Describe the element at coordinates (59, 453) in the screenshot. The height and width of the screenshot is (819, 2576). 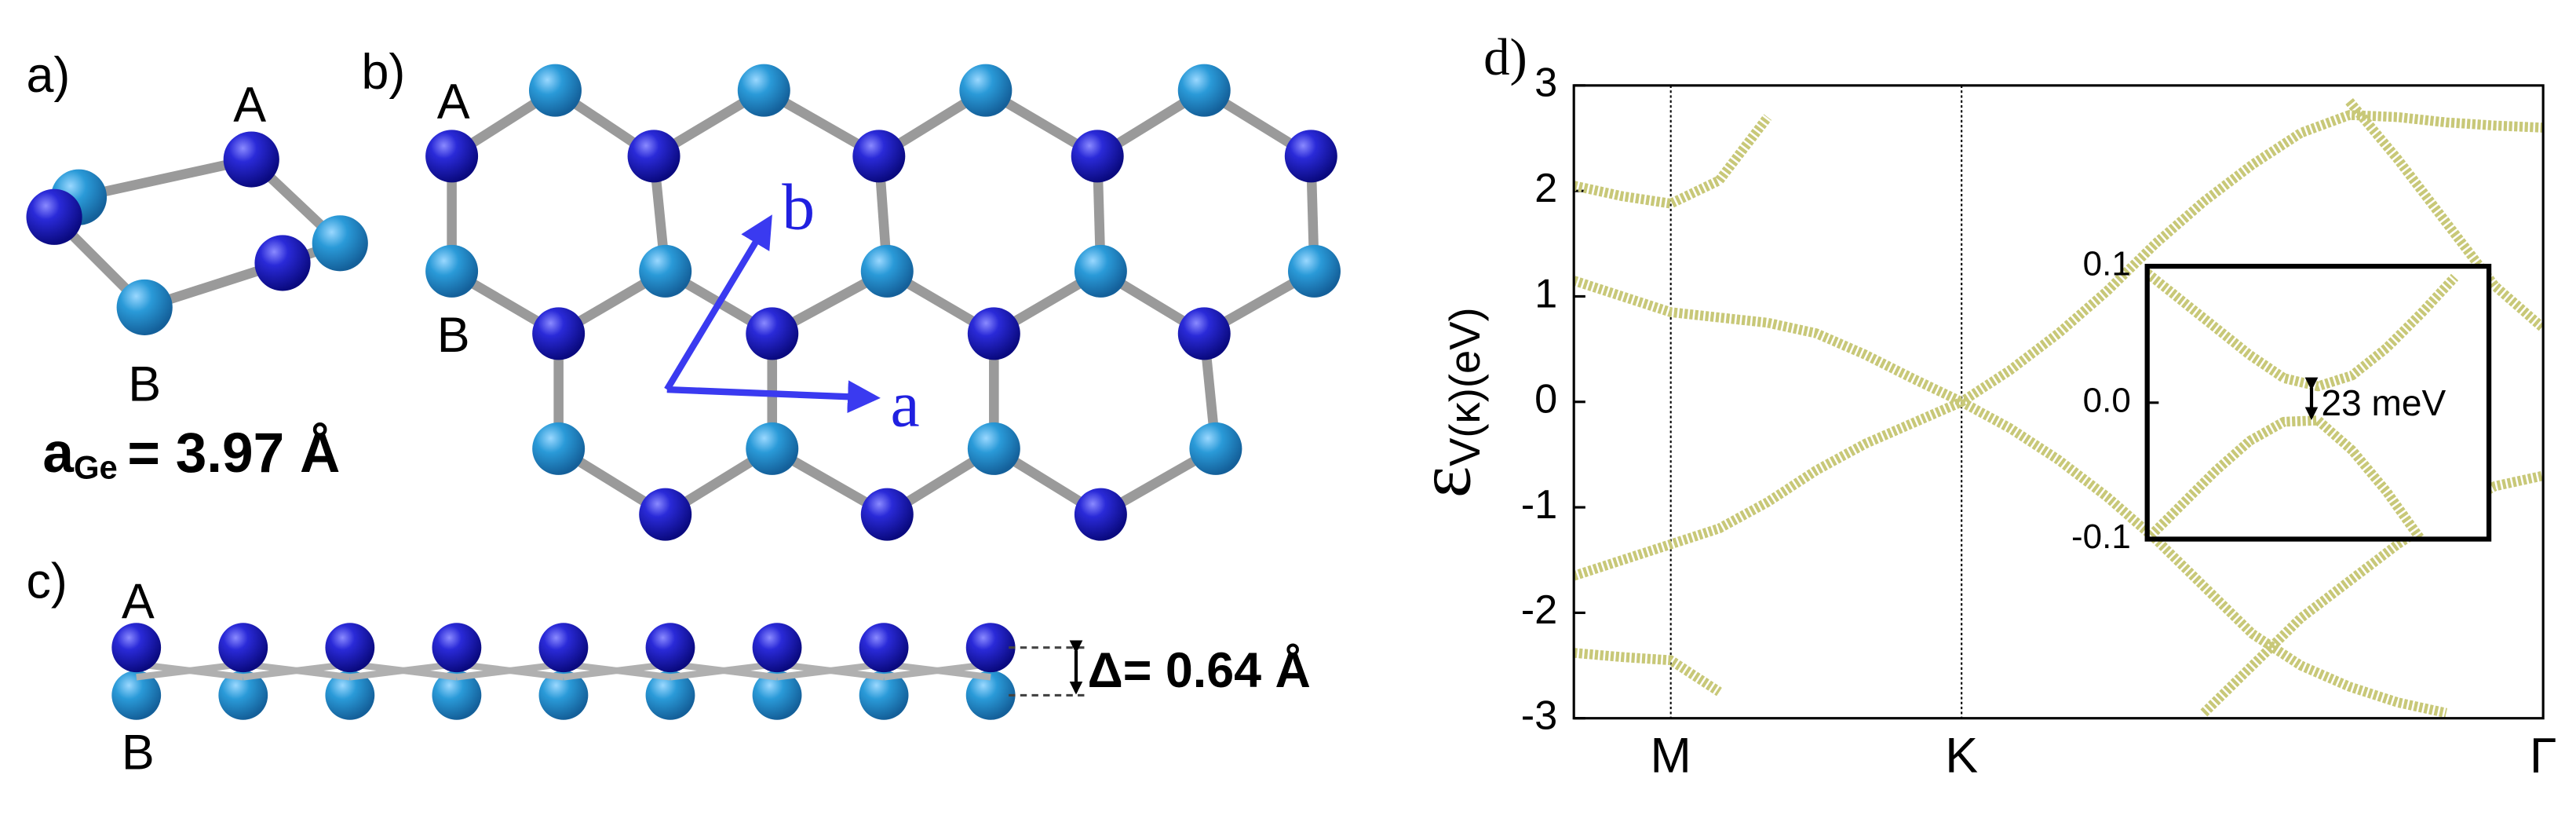
I see `lattice-symbol: a` at that location.